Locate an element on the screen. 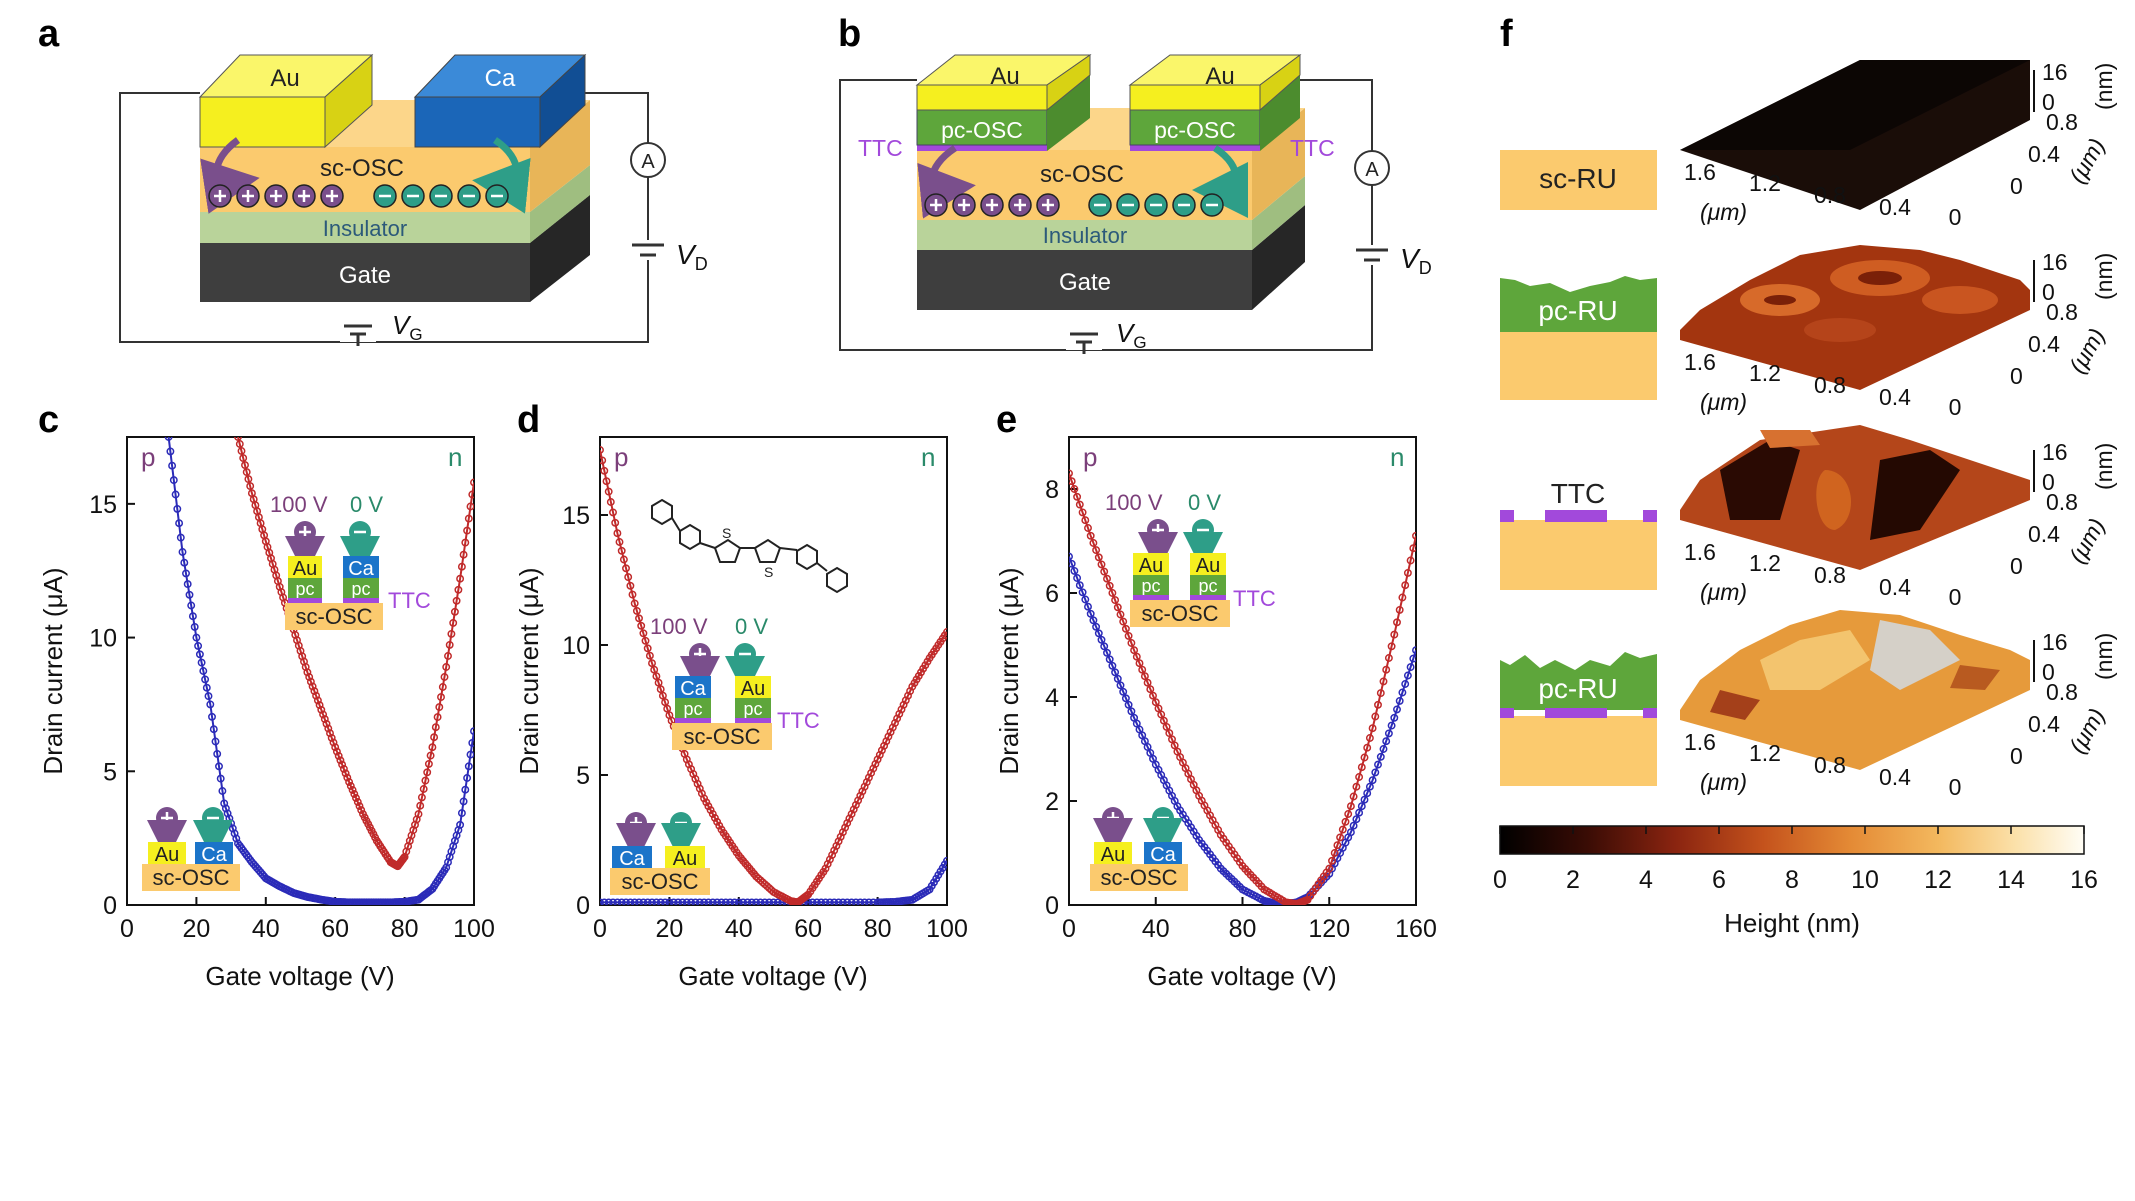 The height and width of the screenshot is (1201, 2135). panel-label-e: e is located at coordinates (1006, 420).